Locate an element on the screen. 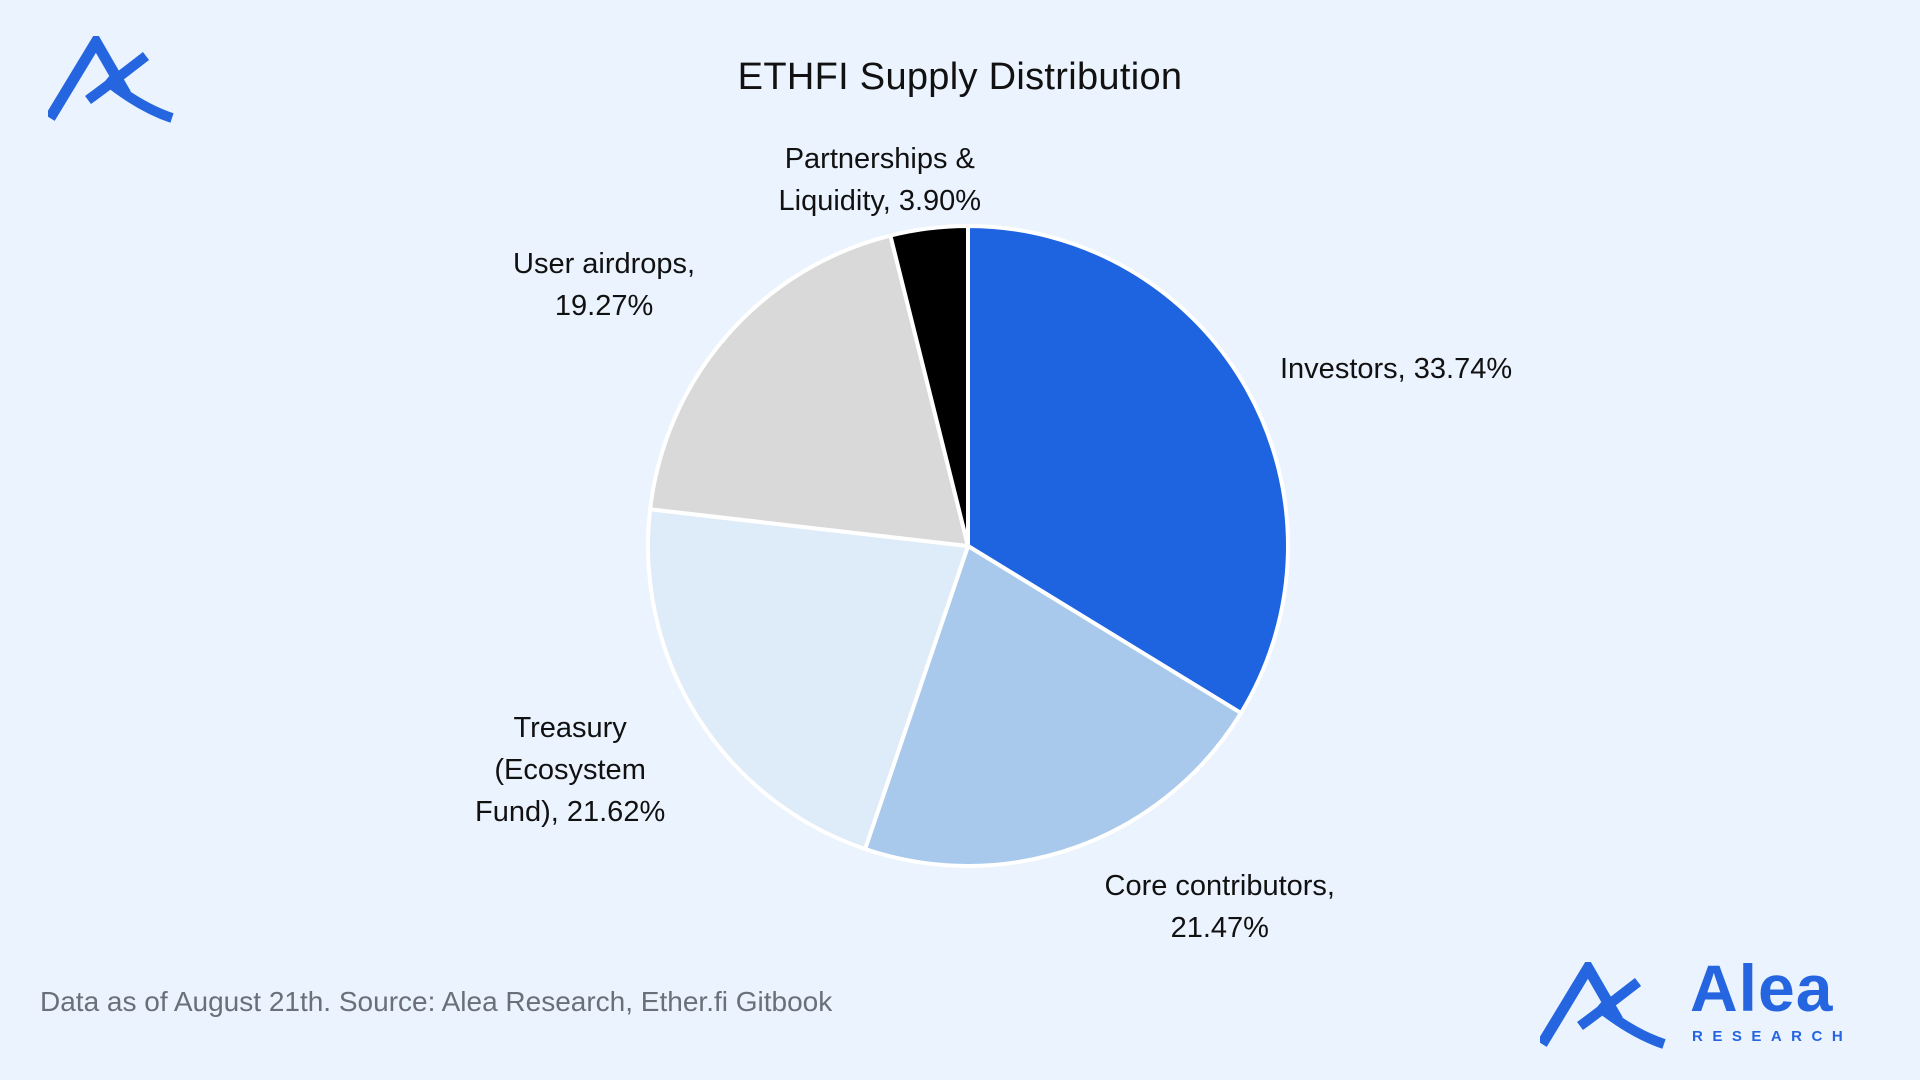  brand-logo: Alea RESEARCH is located at coordinates (1691, 1000).